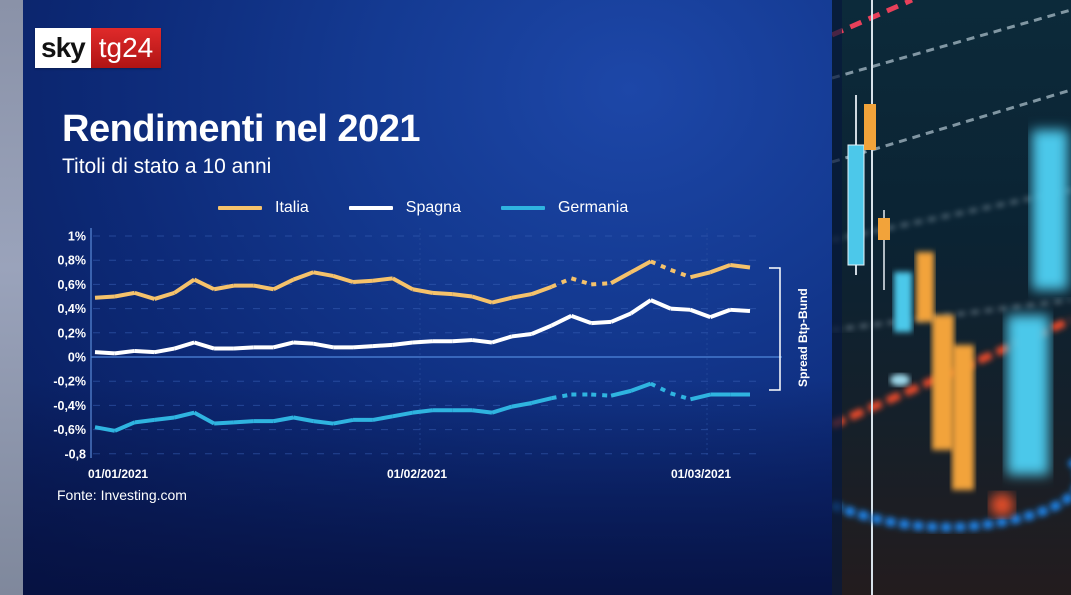 The width and height of the screenshot is (1071, 595). What do you see at coordinates (72, 261) in the screenshot?
I see `y-tick-label: 0,8%` at bounding box center [72, 261].